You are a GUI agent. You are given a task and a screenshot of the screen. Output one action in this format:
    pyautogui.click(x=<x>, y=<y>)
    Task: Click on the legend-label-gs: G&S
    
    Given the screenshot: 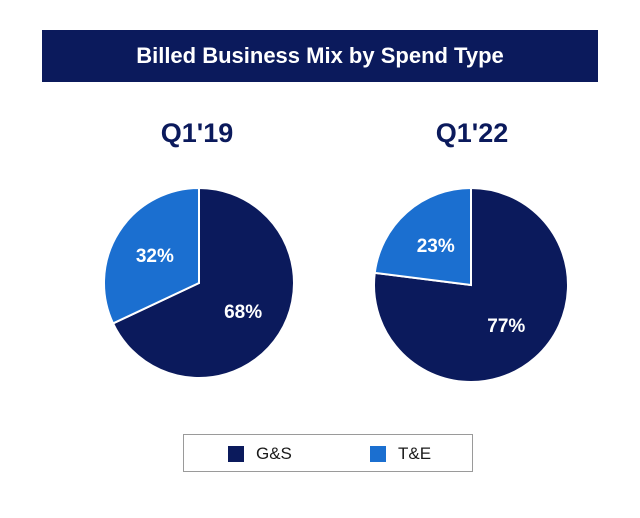 What is the action you would take?
    pyautogui.click(x=274, y=453)
    